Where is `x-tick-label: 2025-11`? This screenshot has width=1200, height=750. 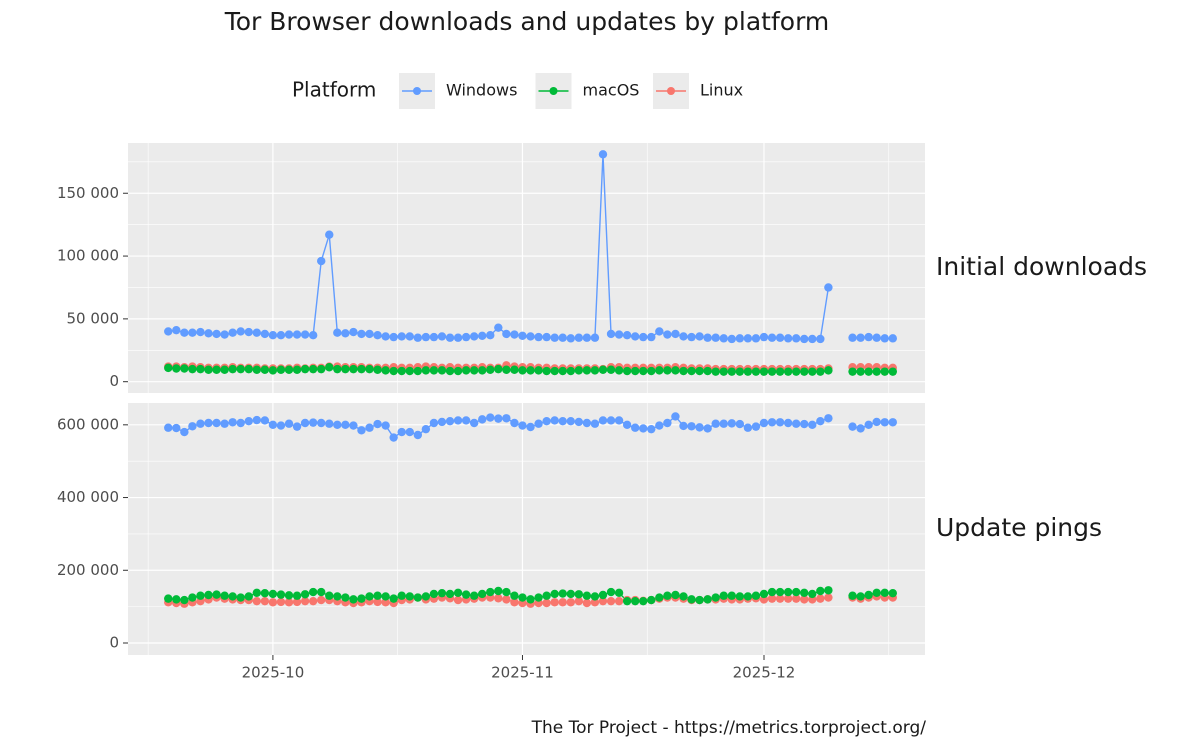
x-tick-label: 2025-11 is located at coordinates (522, 673).